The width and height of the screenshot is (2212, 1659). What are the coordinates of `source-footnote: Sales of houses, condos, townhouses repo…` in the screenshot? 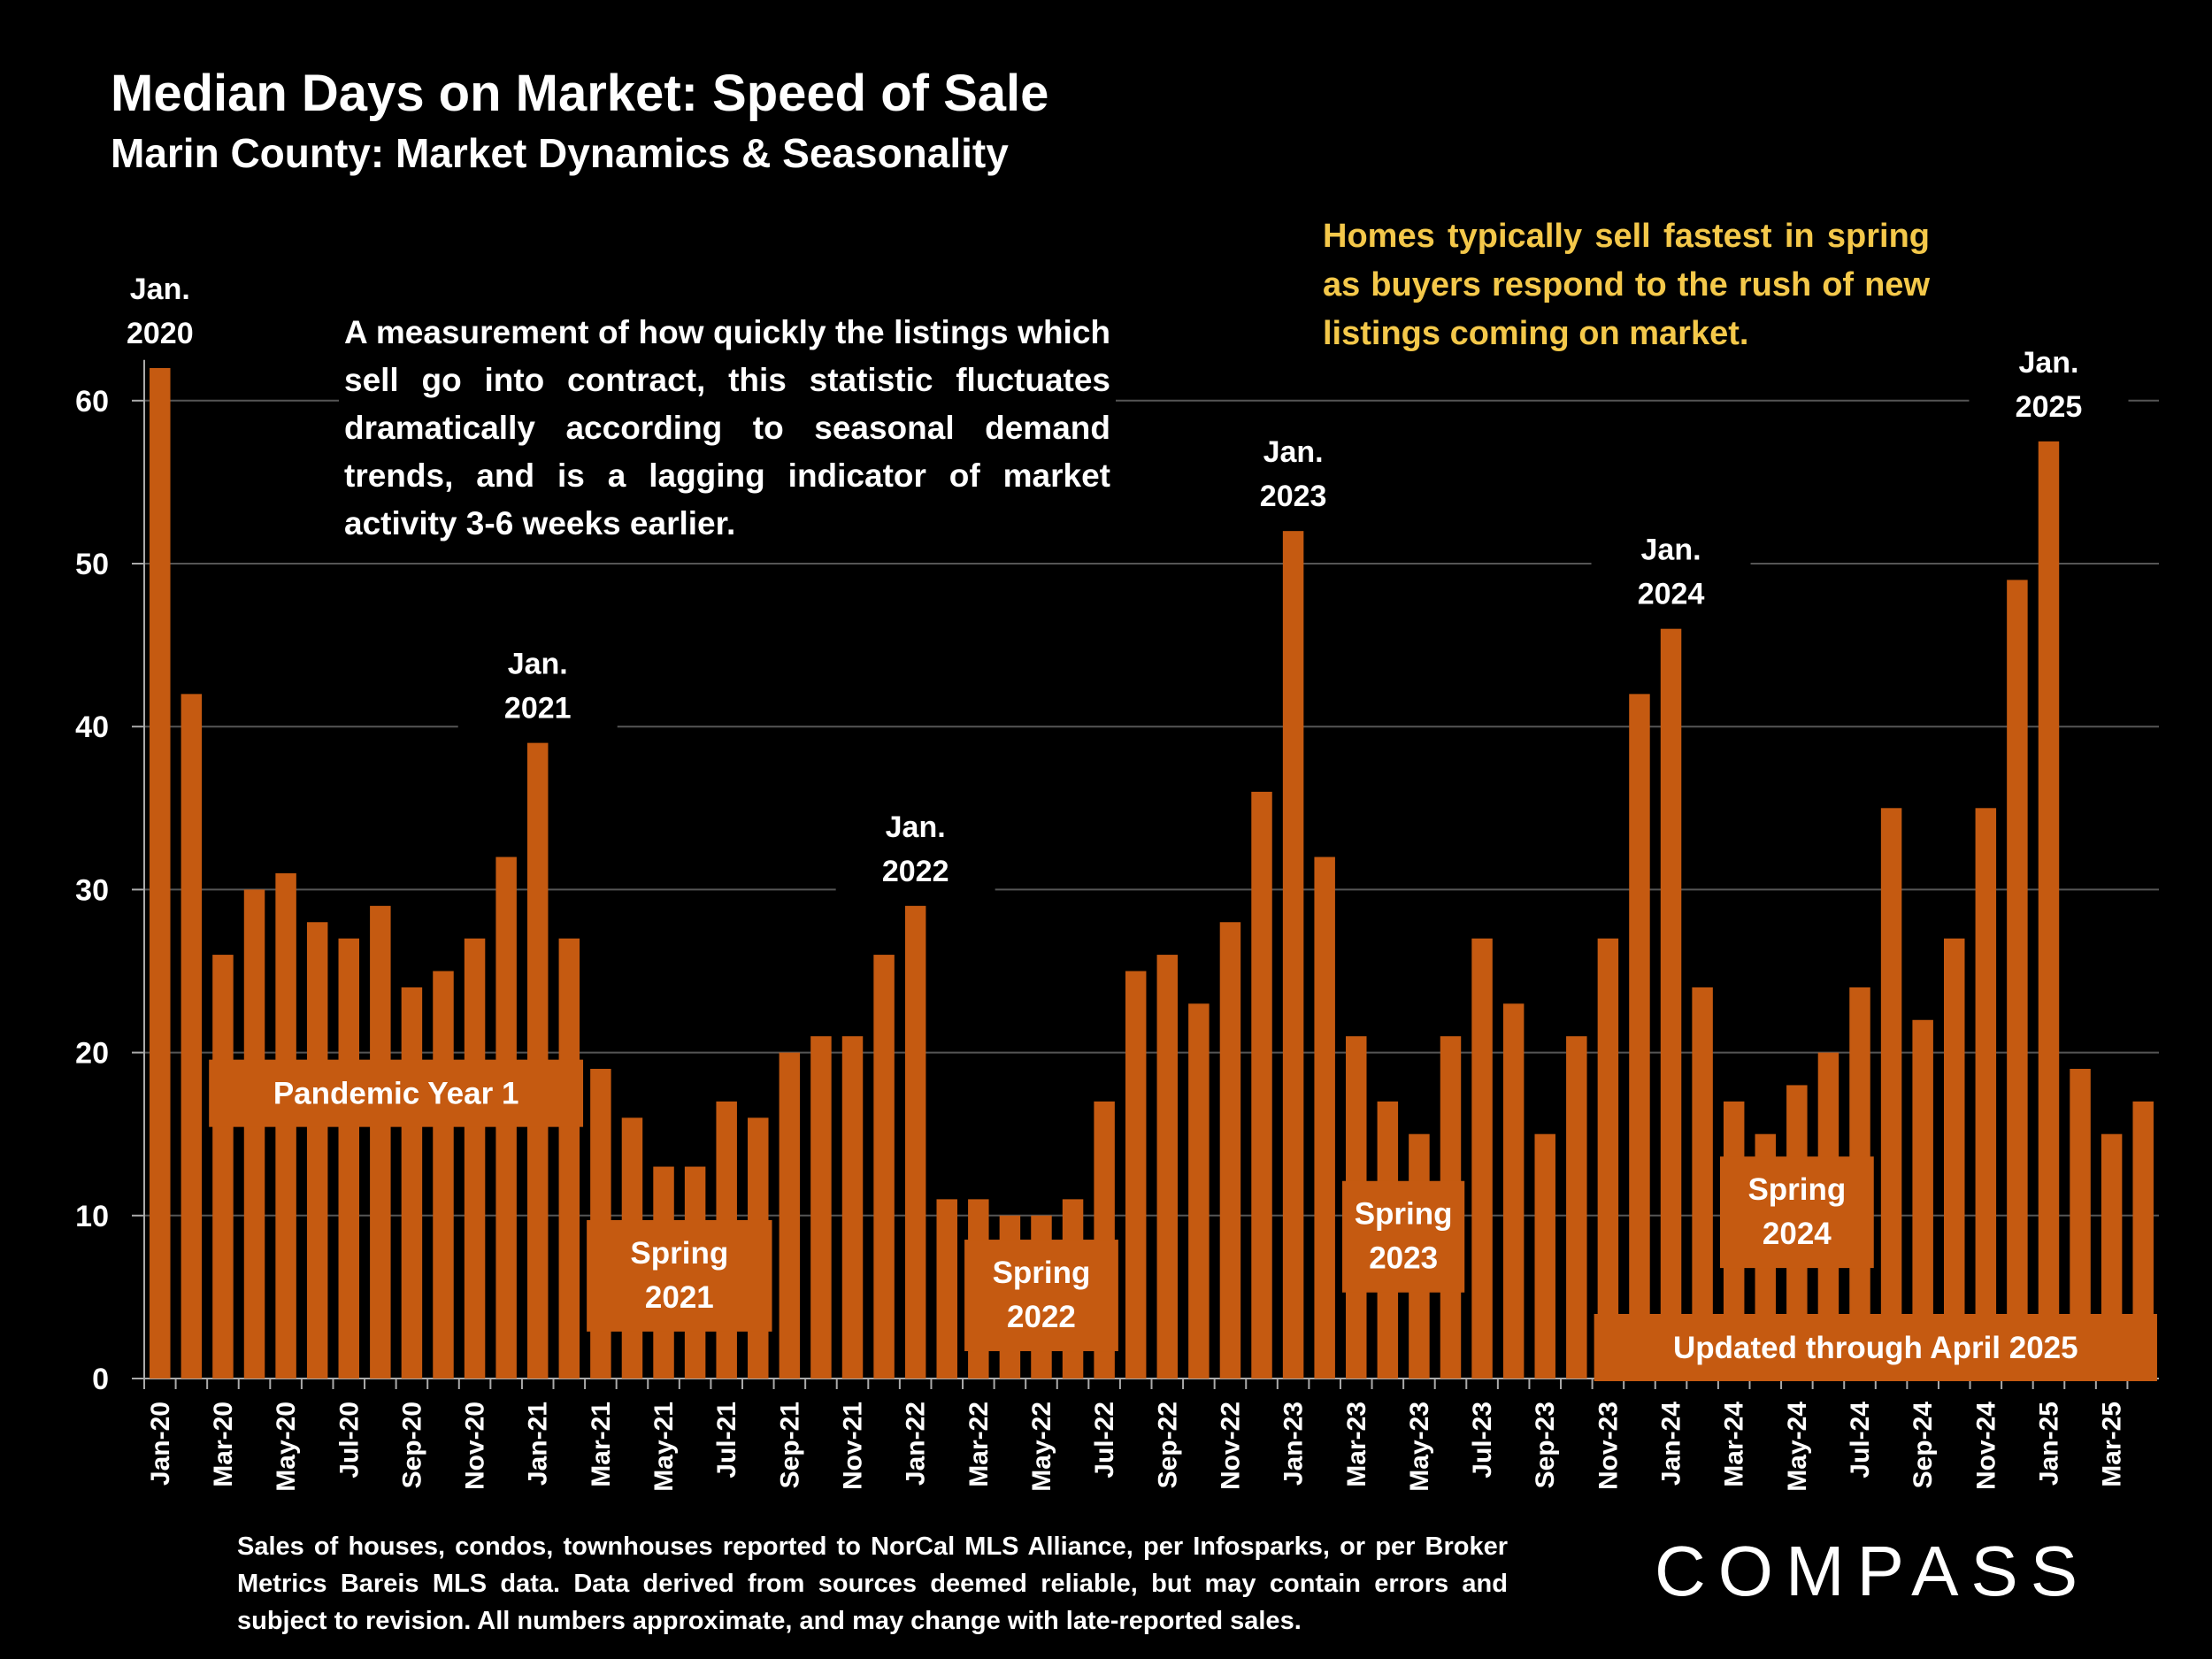 It's located at (873, 1584).